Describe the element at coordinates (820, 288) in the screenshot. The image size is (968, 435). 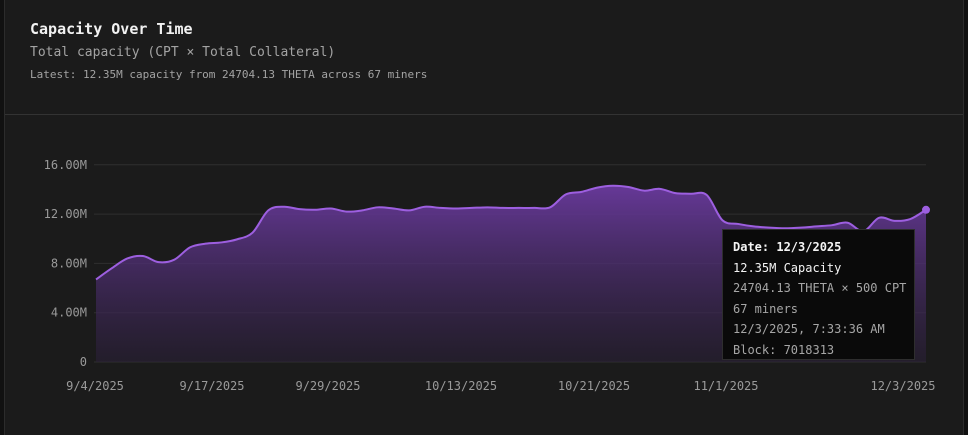
I see `tooltip-formula: 24704.13 THETA × 500 CPT` at that location.